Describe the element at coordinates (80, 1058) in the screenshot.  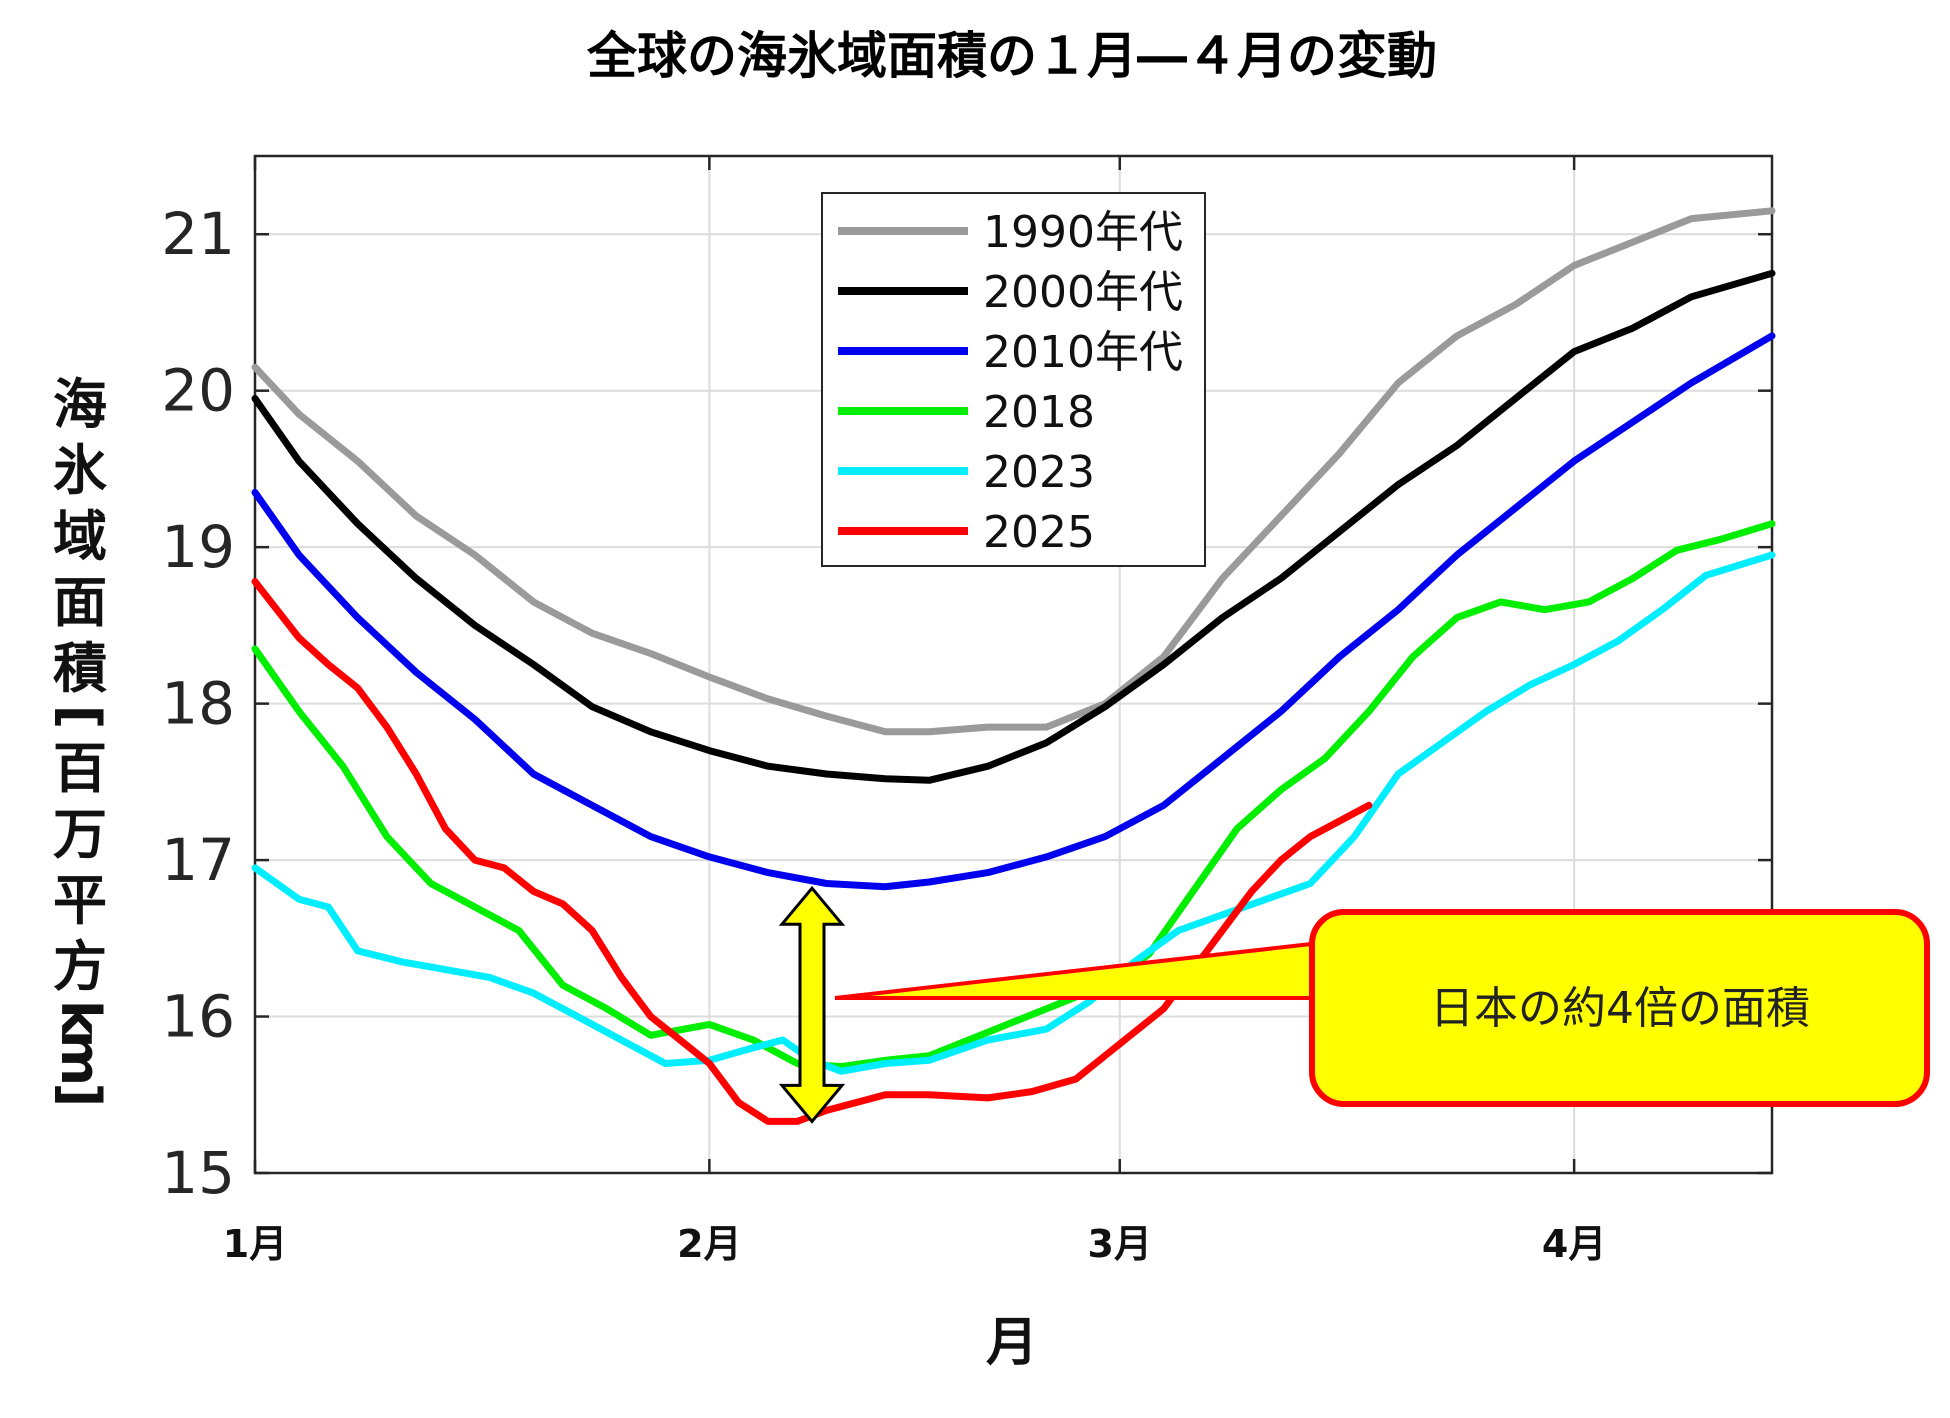
I see `y-axis-label-char: m` at that location.